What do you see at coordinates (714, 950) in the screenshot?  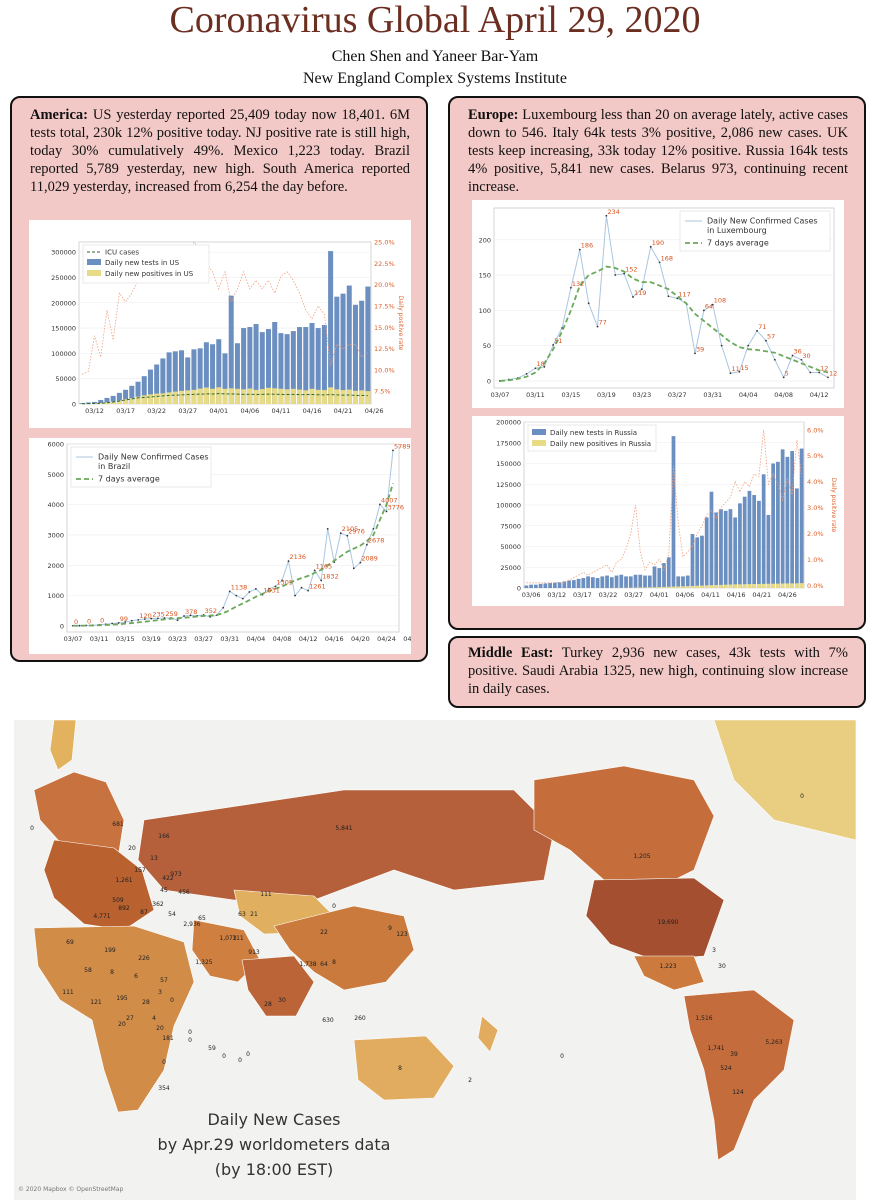 I see `map-country-label: 3` at bounding box center [714, 950].